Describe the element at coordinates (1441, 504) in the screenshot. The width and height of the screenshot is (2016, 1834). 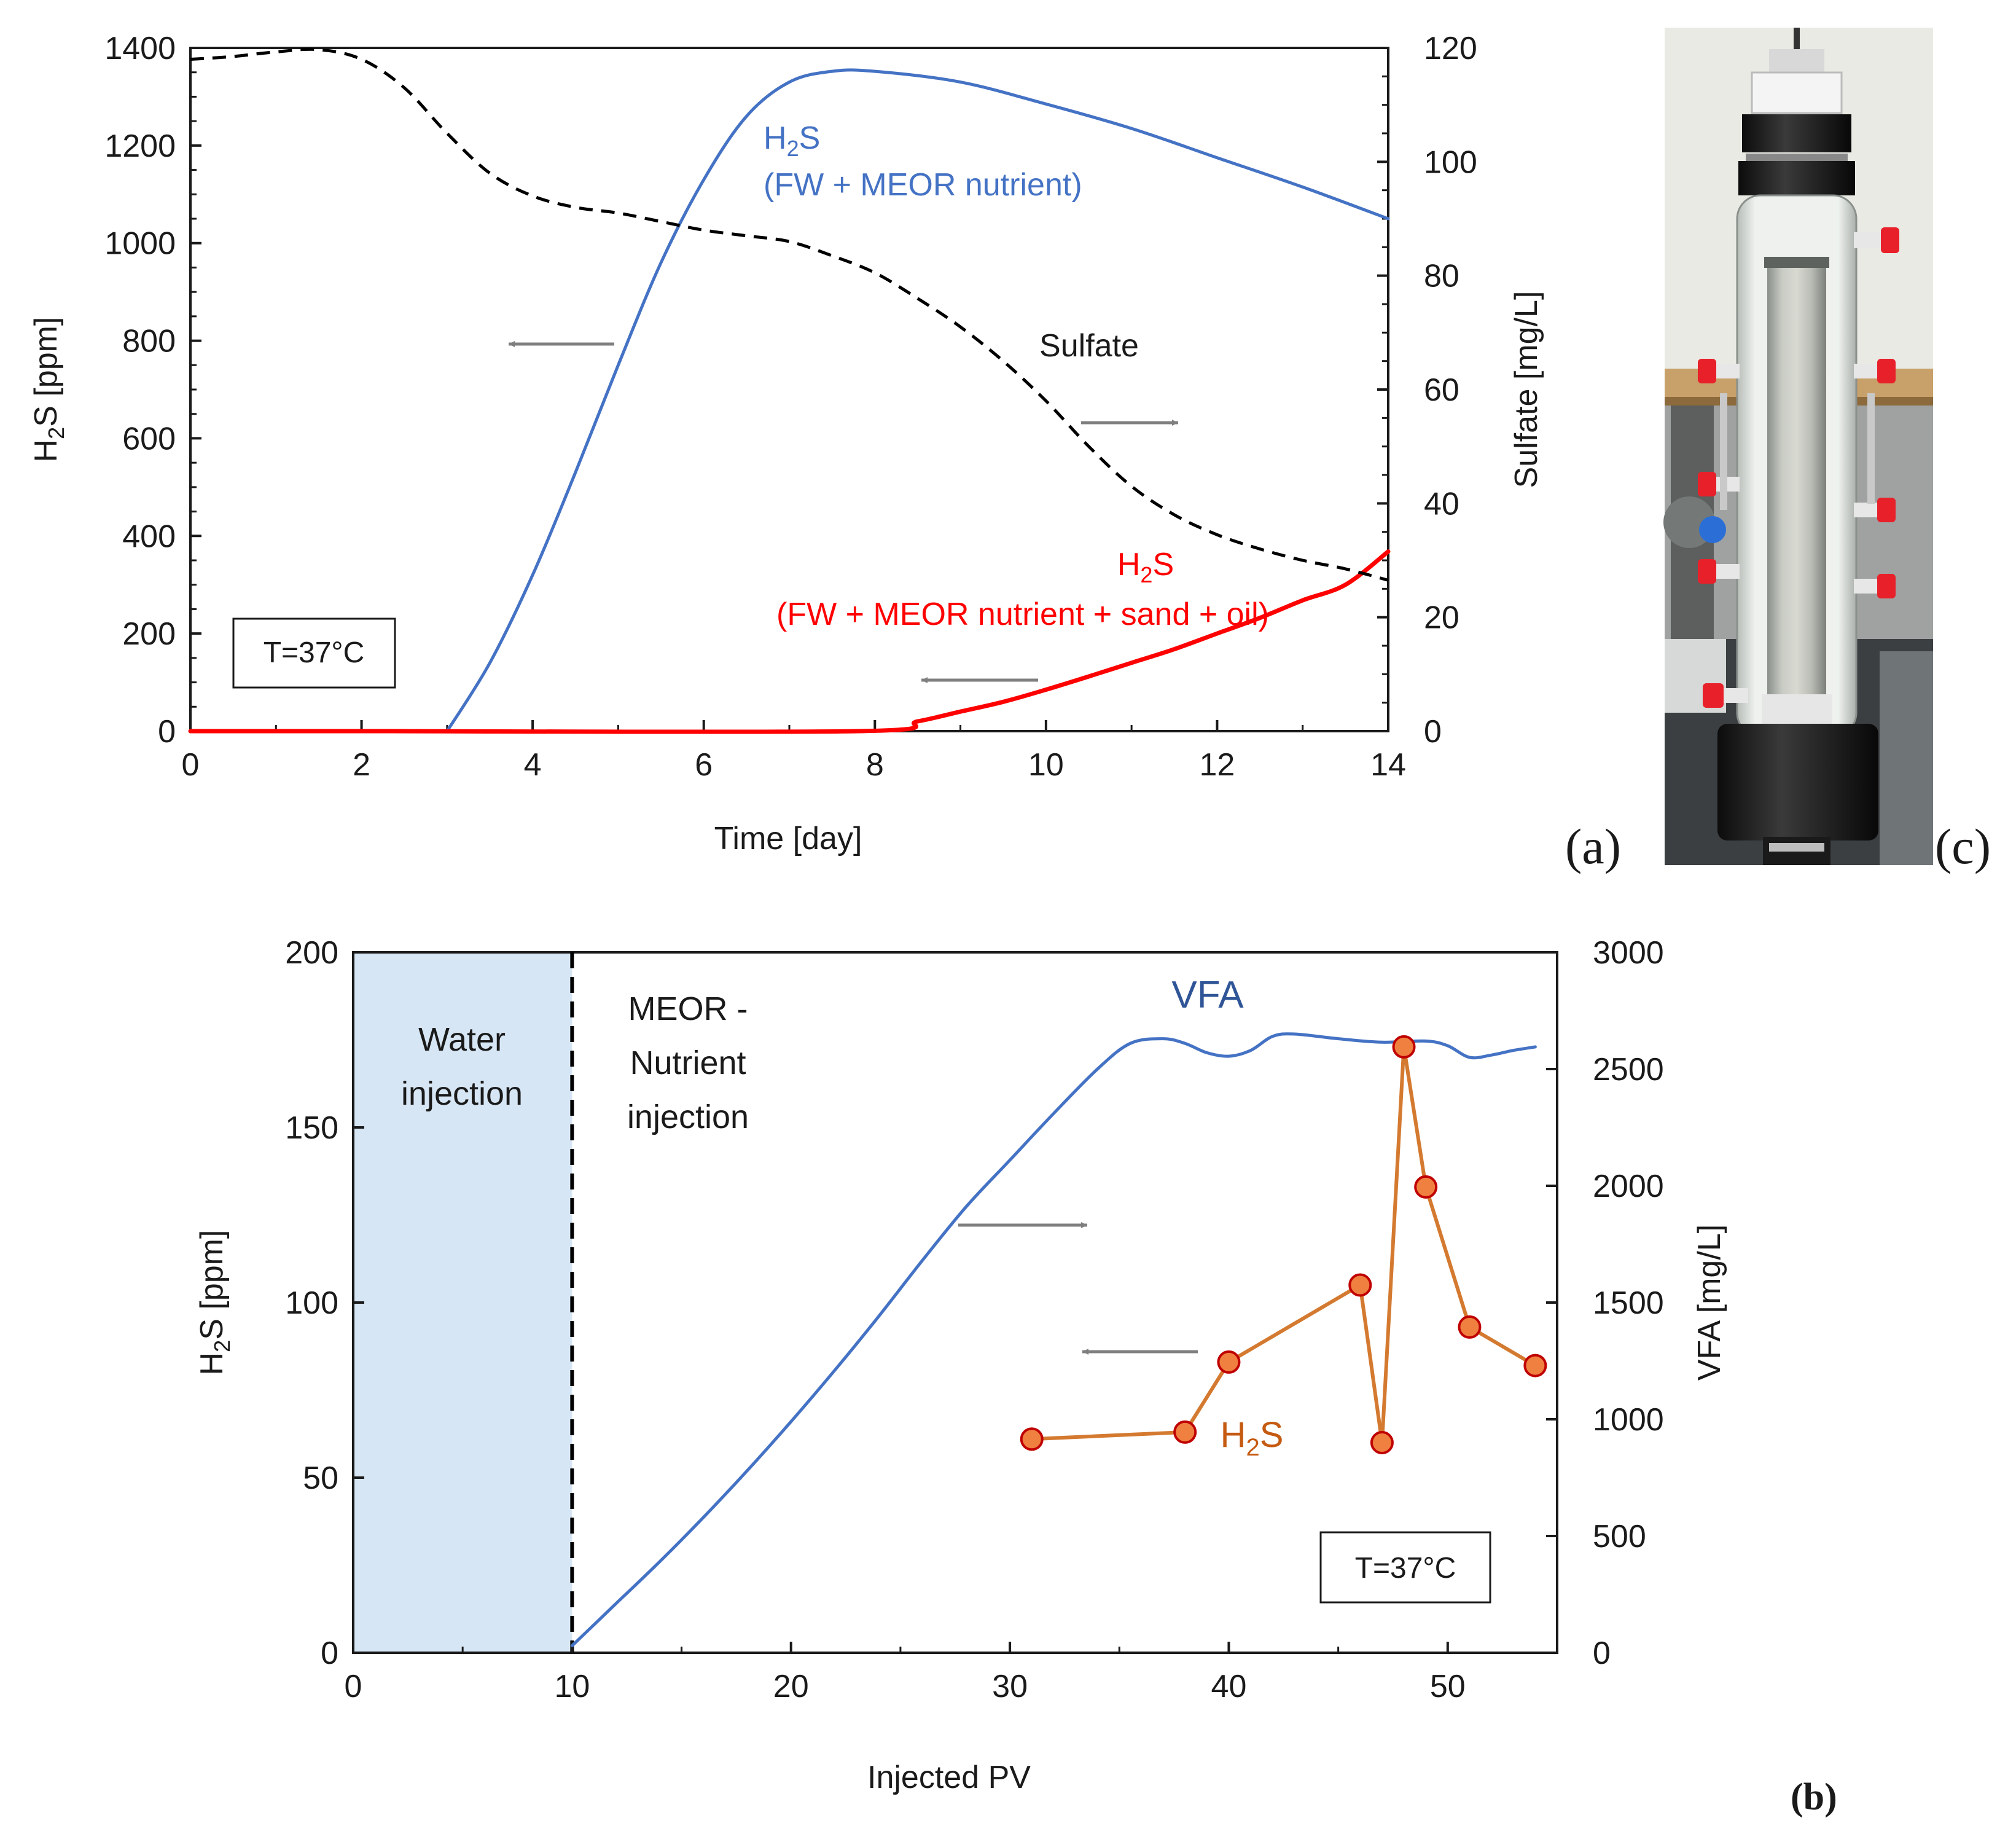
I see `chart-a-right-tick-label: 40` at that location.